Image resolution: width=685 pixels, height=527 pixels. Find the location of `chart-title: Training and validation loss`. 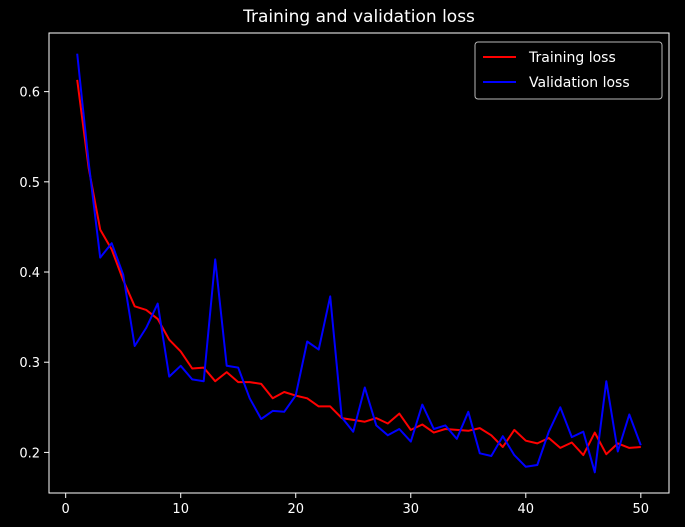

chart-title: Training and validation loss is located at coordinates (358, 17).